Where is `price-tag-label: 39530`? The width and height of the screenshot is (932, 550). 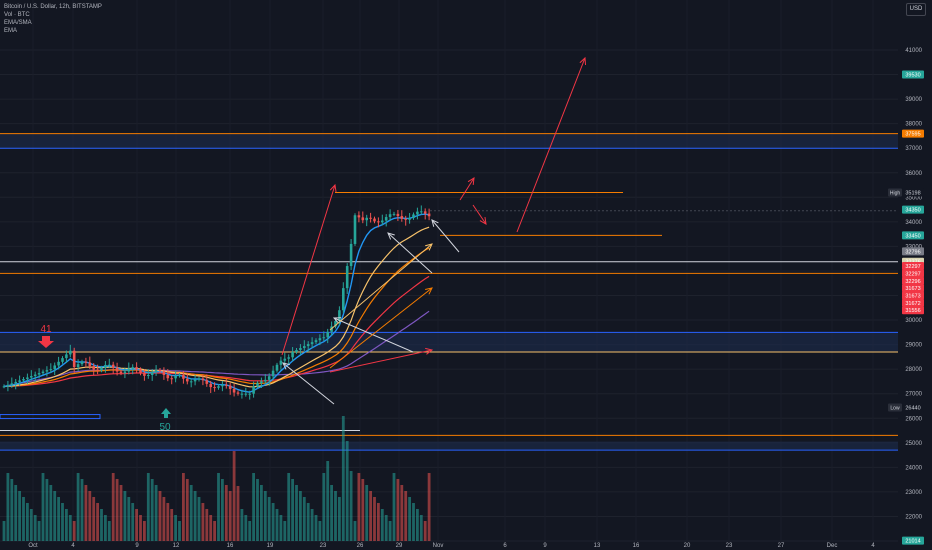 price-tag-label: 39530 is located at coordinates (912, 76).